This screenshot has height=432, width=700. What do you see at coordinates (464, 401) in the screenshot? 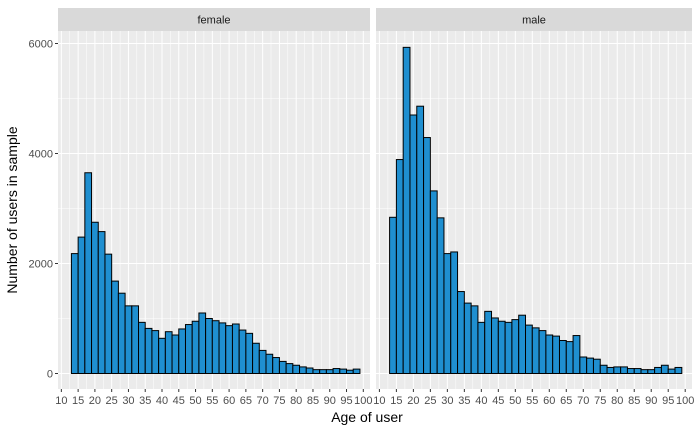
I see `x-tick-label: 35` at bounding box center [464, 401].